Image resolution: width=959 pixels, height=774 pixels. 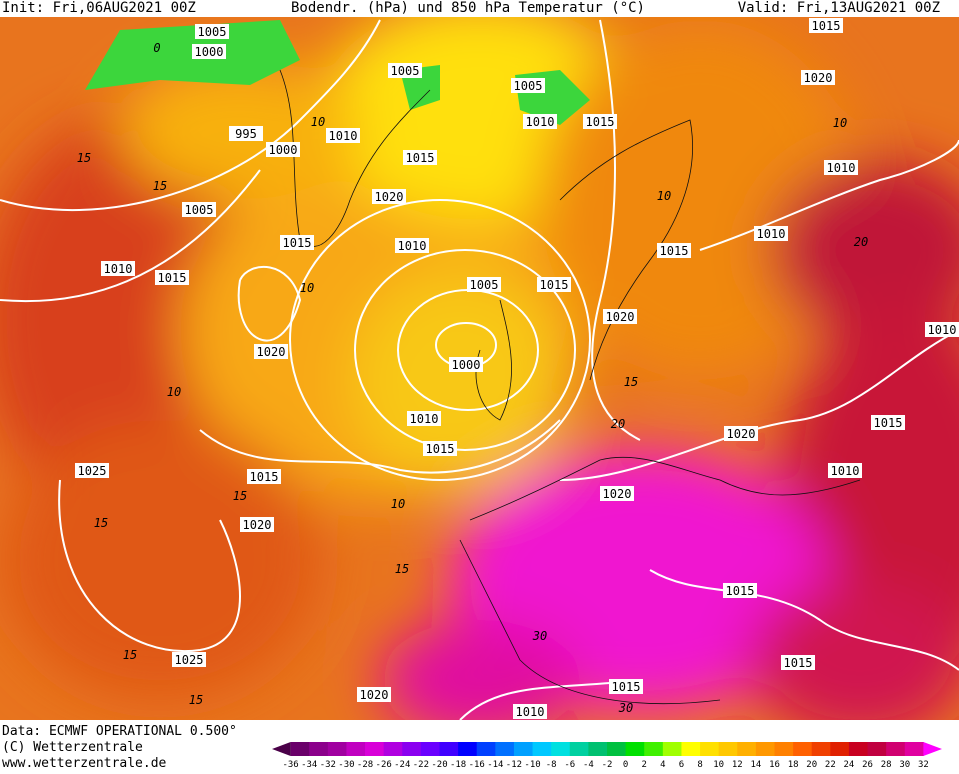 What do you see at coordinates (755, 765) in the screenshot?
I see `color-scale-label: 14` at bounding box center [755, 765].